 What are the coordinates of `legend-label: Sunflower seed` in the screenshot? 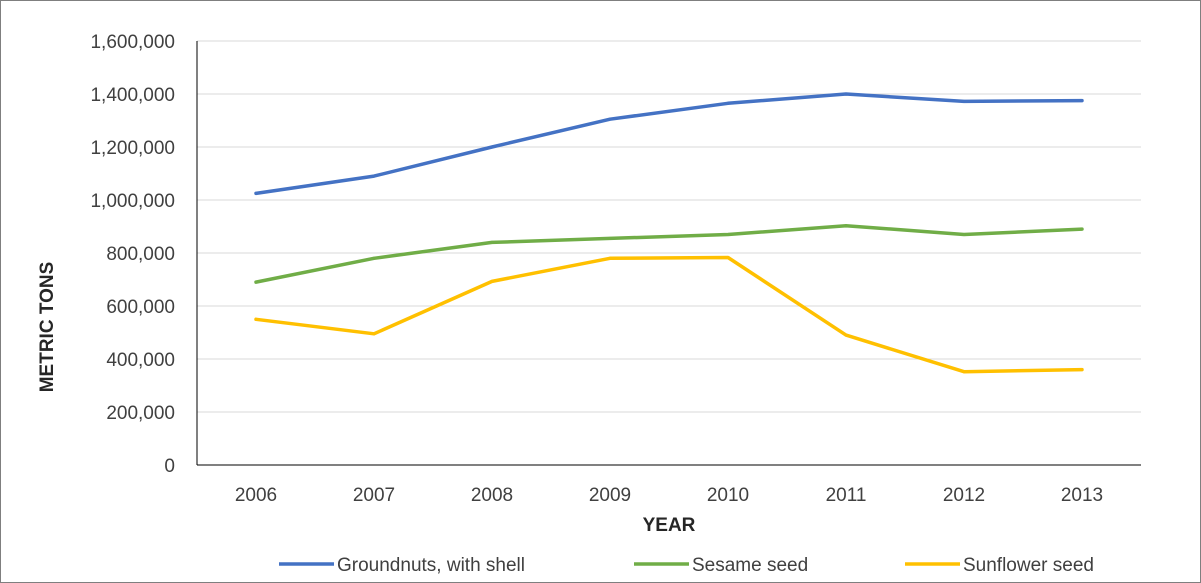 It's located at (1028, 565).